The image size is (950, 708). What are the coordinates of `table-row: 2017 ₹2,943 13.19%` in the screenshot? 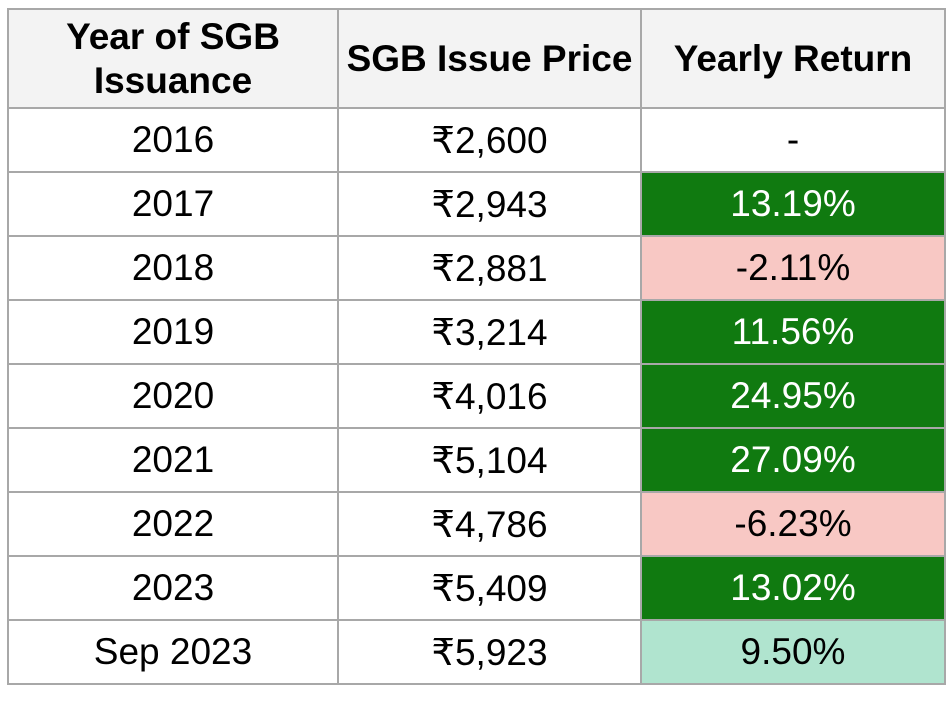 It's located at (476, 204).